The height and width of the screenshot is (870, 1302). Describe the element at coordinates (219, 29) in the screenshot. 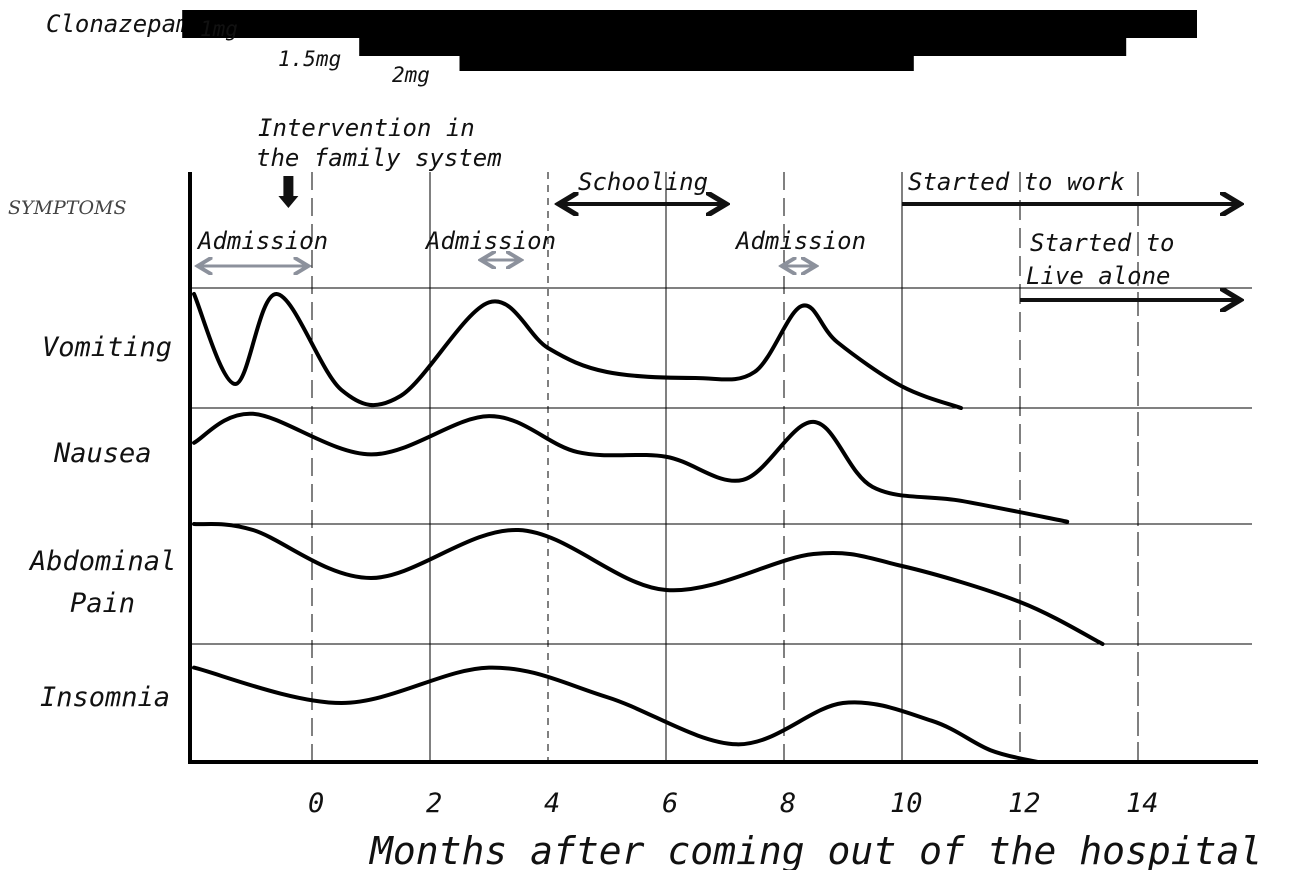

I see `dose-label-1mg: 1mg` at that location.